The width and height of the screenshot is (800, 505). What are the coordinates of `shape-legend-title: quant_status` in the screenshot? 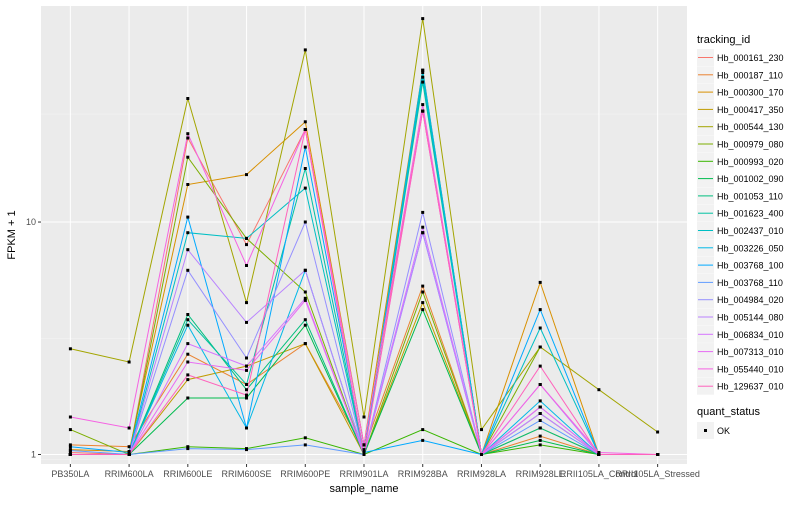 It's located at (728, 412).